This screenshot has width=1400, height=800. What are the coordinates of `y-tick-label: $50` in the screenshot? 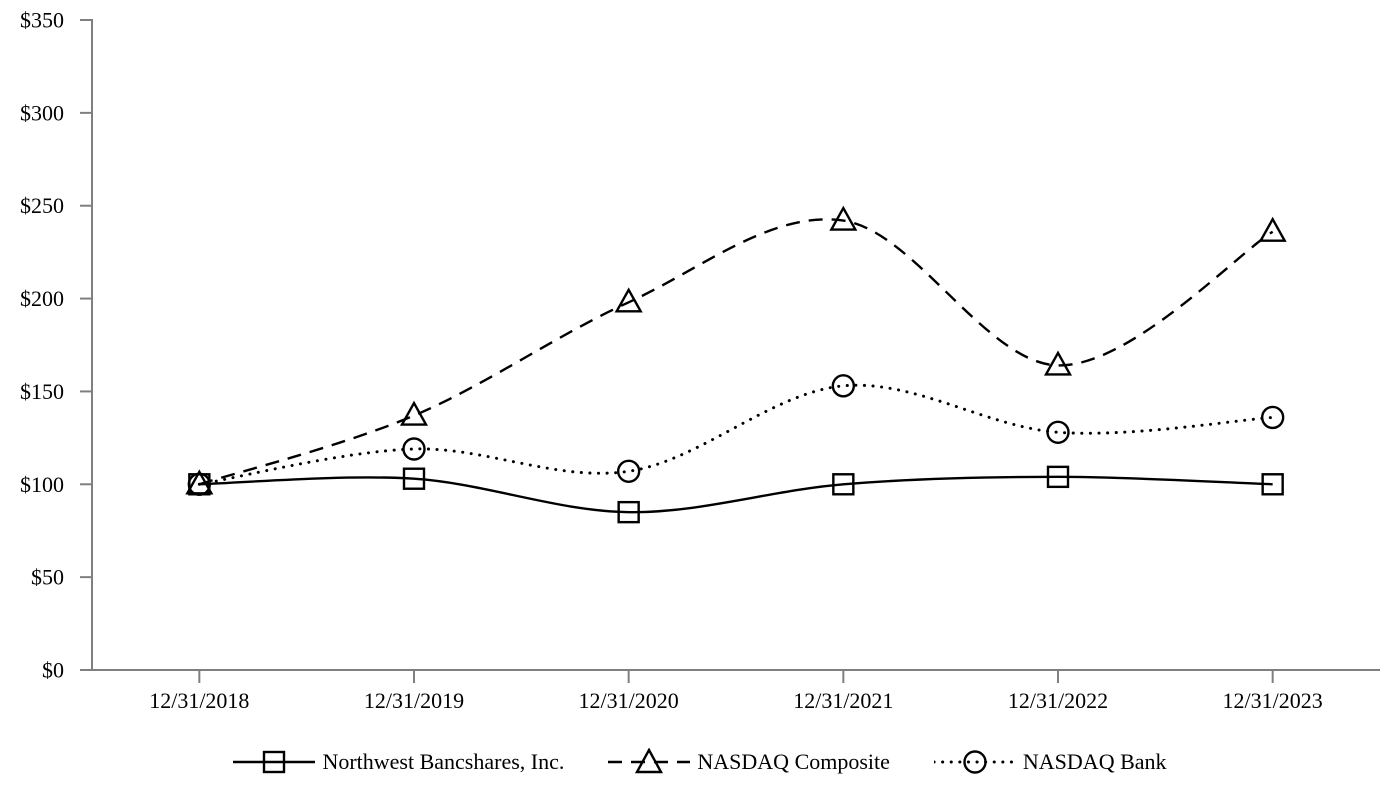 It's located at (47, 577).